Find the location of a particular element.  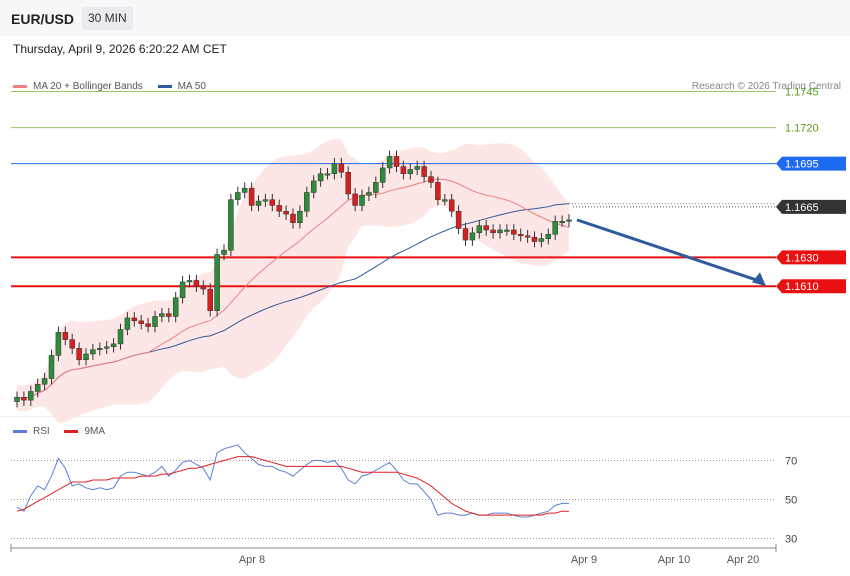

forecast-arrowhead is located at coordinates (759, 279).